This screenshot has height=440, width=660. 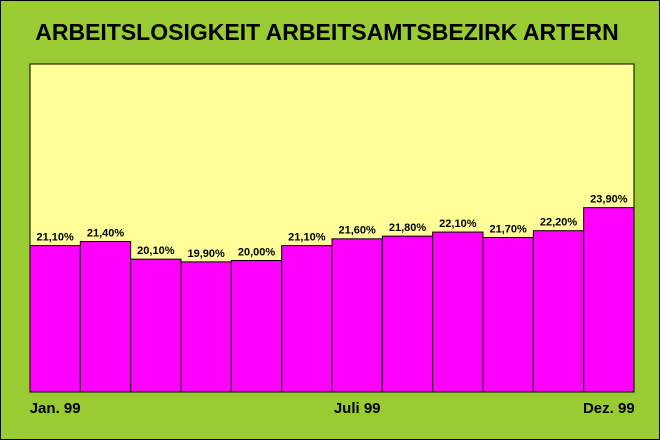 What do you see at coordinates (207, 254) in the screenshot?
I see `value-label: 19,90%` at bounding box center [207, 254].